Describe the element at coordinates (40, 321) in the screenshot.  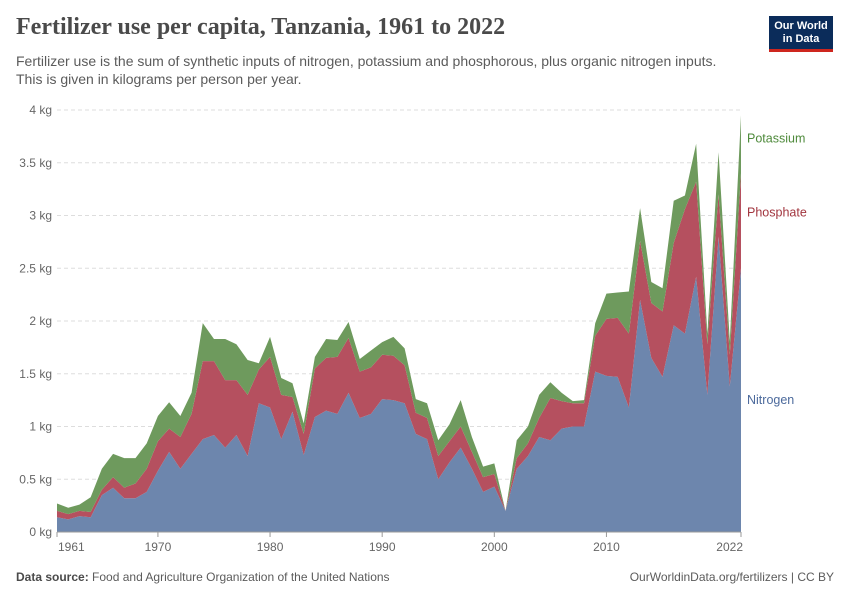
I see `y-tick-label: 2 kg` at that location.